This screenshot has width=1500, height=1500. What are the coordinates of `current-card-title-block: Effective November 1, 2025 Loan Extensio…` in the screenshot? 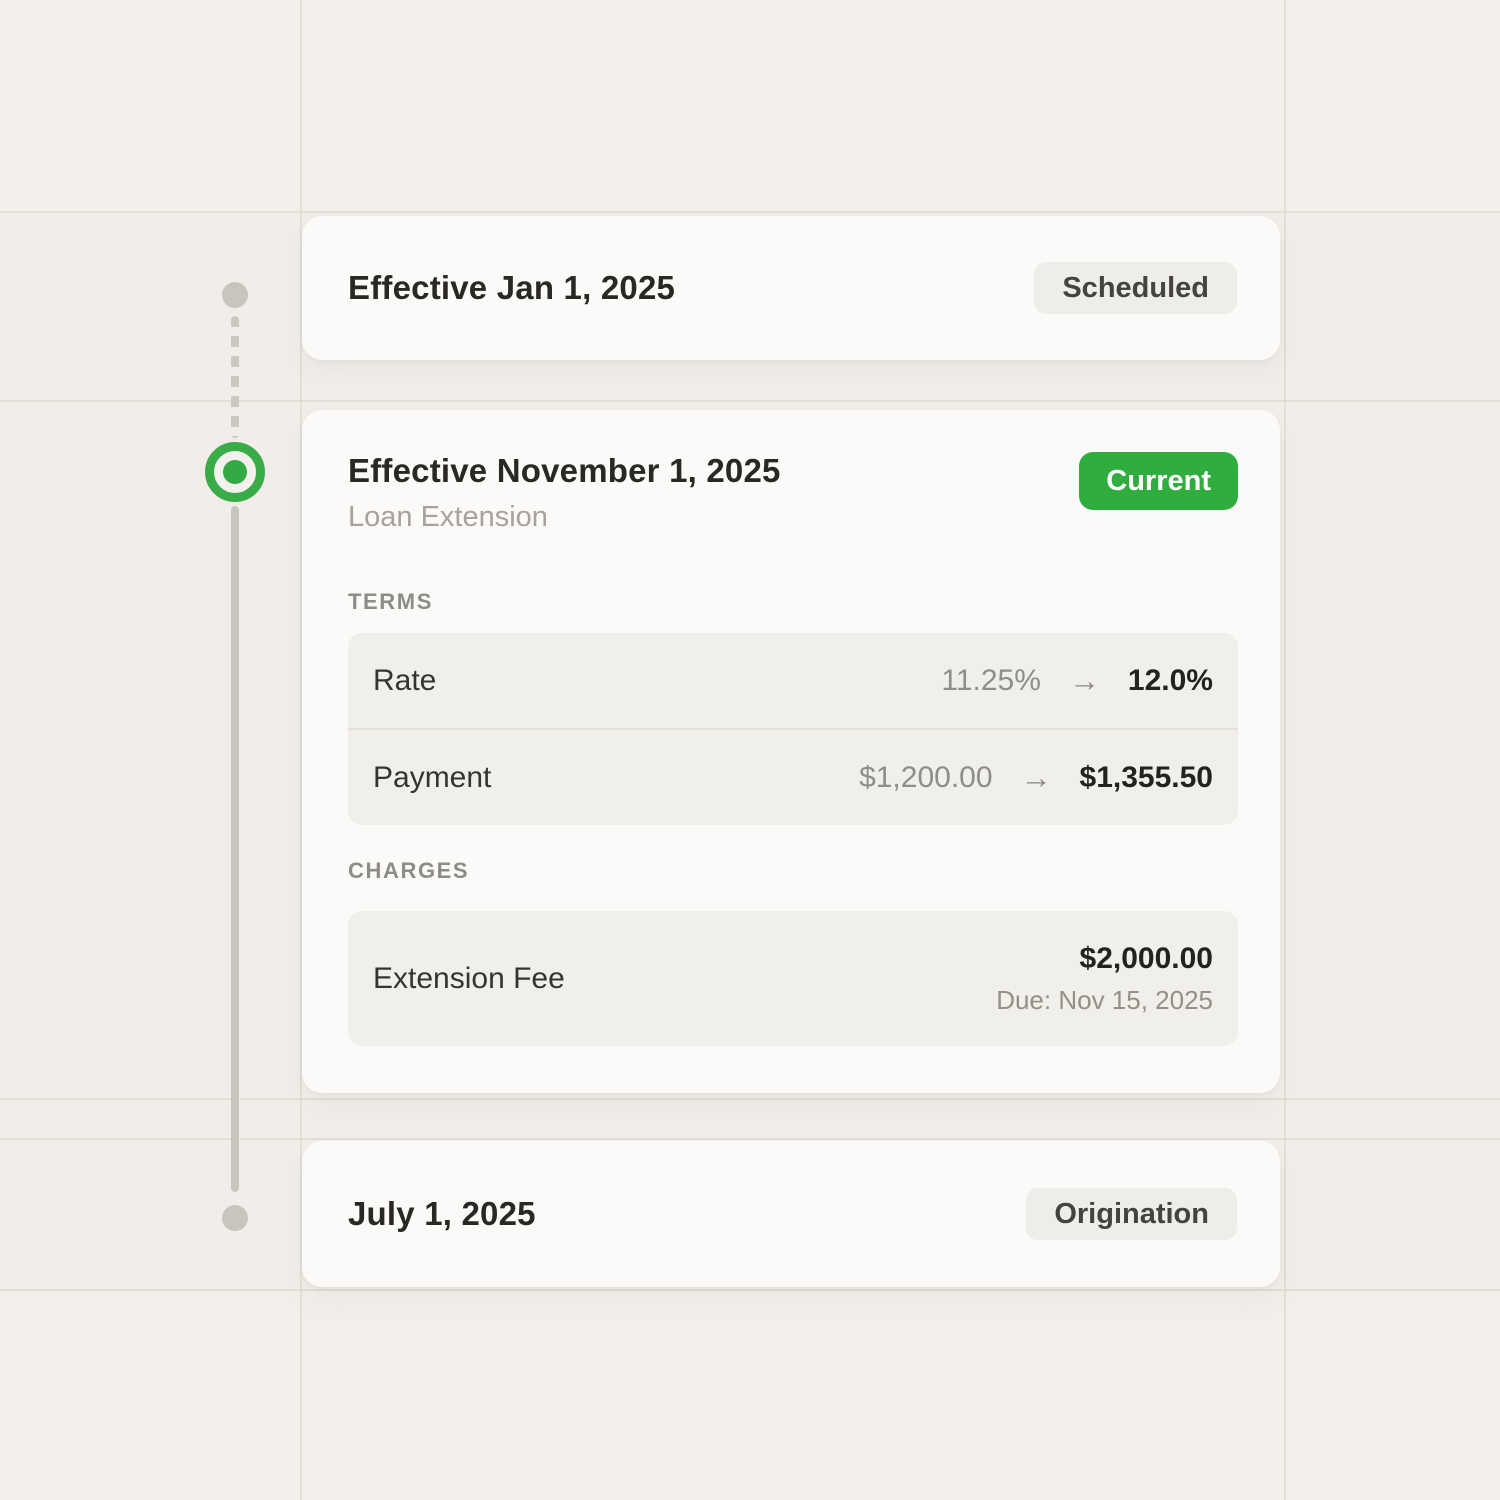 It's located at (564, 493).